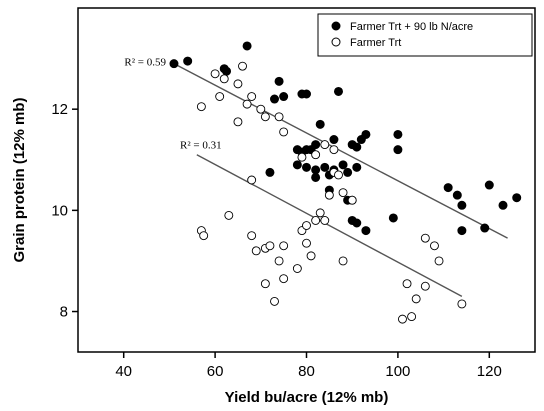 This screenshot has height=411, width=544. Describe the element at coordinates (64, 312) in the screenshot. I see `y-tick-label: 8` at that location.